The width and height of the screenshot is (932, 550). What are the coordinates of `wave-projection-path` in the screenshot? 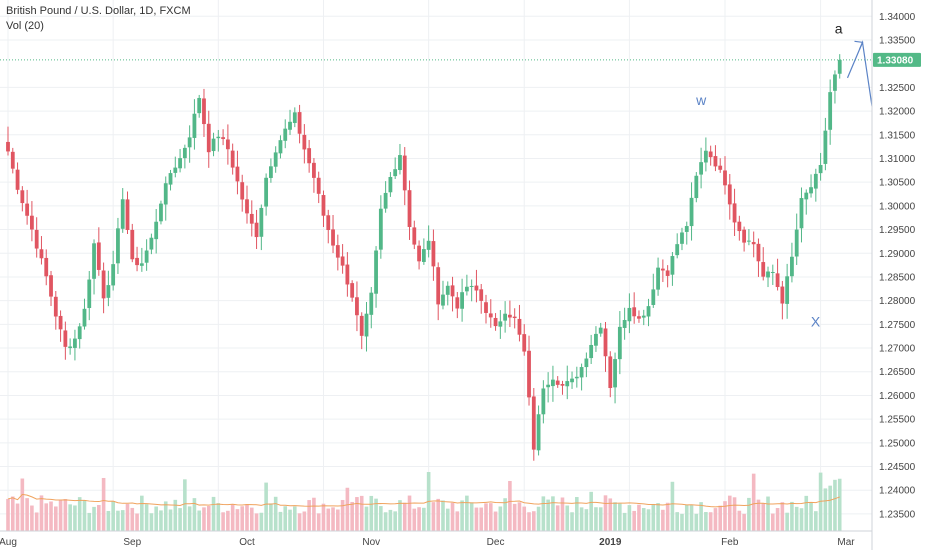 It's located at (859, 73).